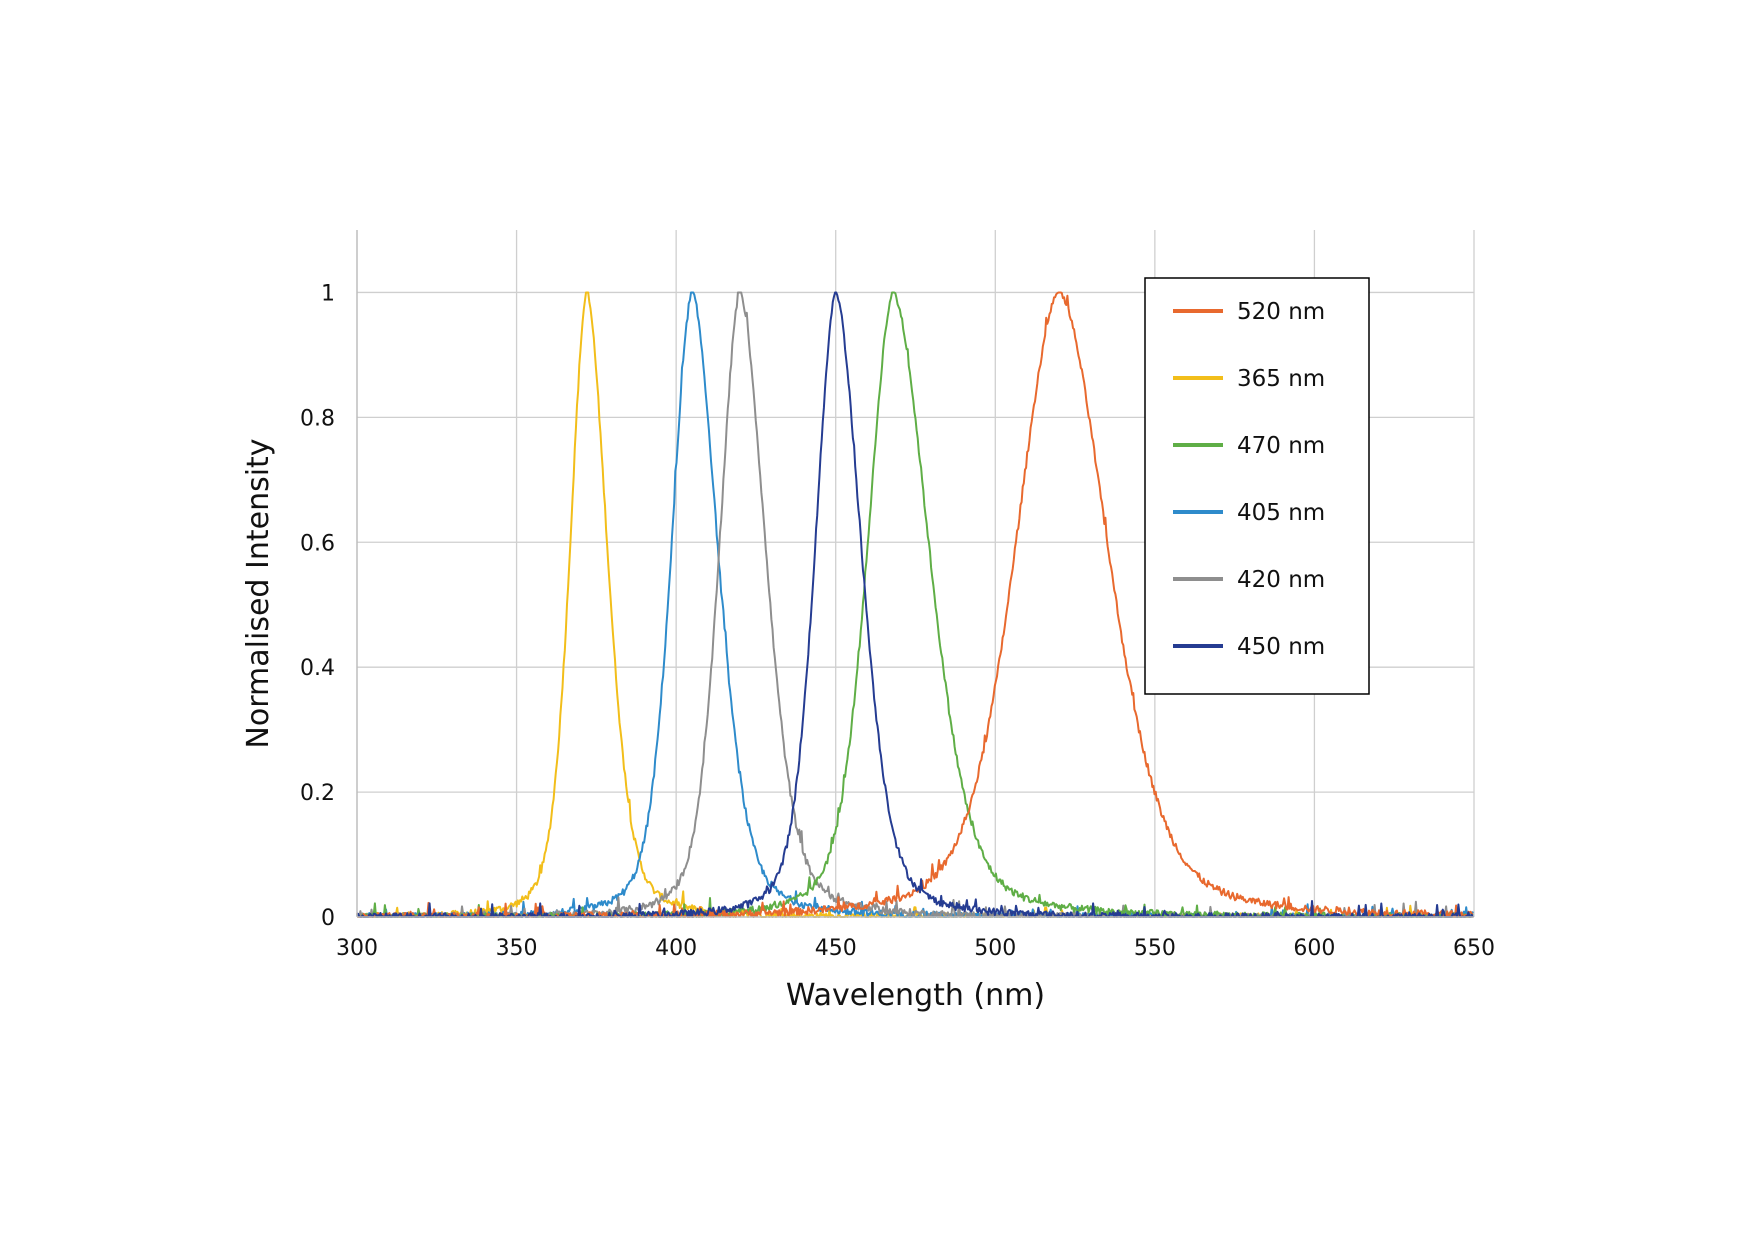 This screenshot has width=1754, height=1240. Describe the element at coordinates (1281, 312) in the screenshot. I see `legend-label: 520 nm` at that location.